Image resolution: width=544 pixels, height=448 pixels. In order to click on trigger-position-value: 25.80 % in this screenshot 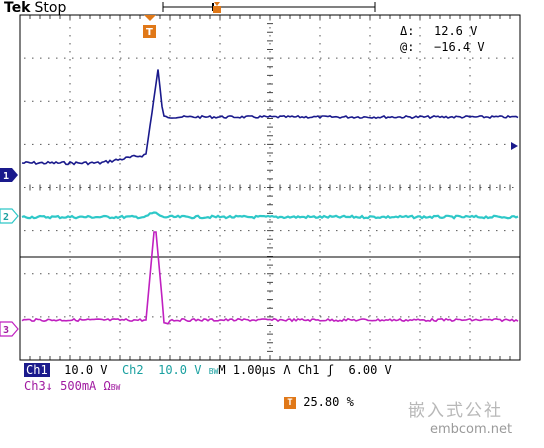, I will do `click(328, 402)`.